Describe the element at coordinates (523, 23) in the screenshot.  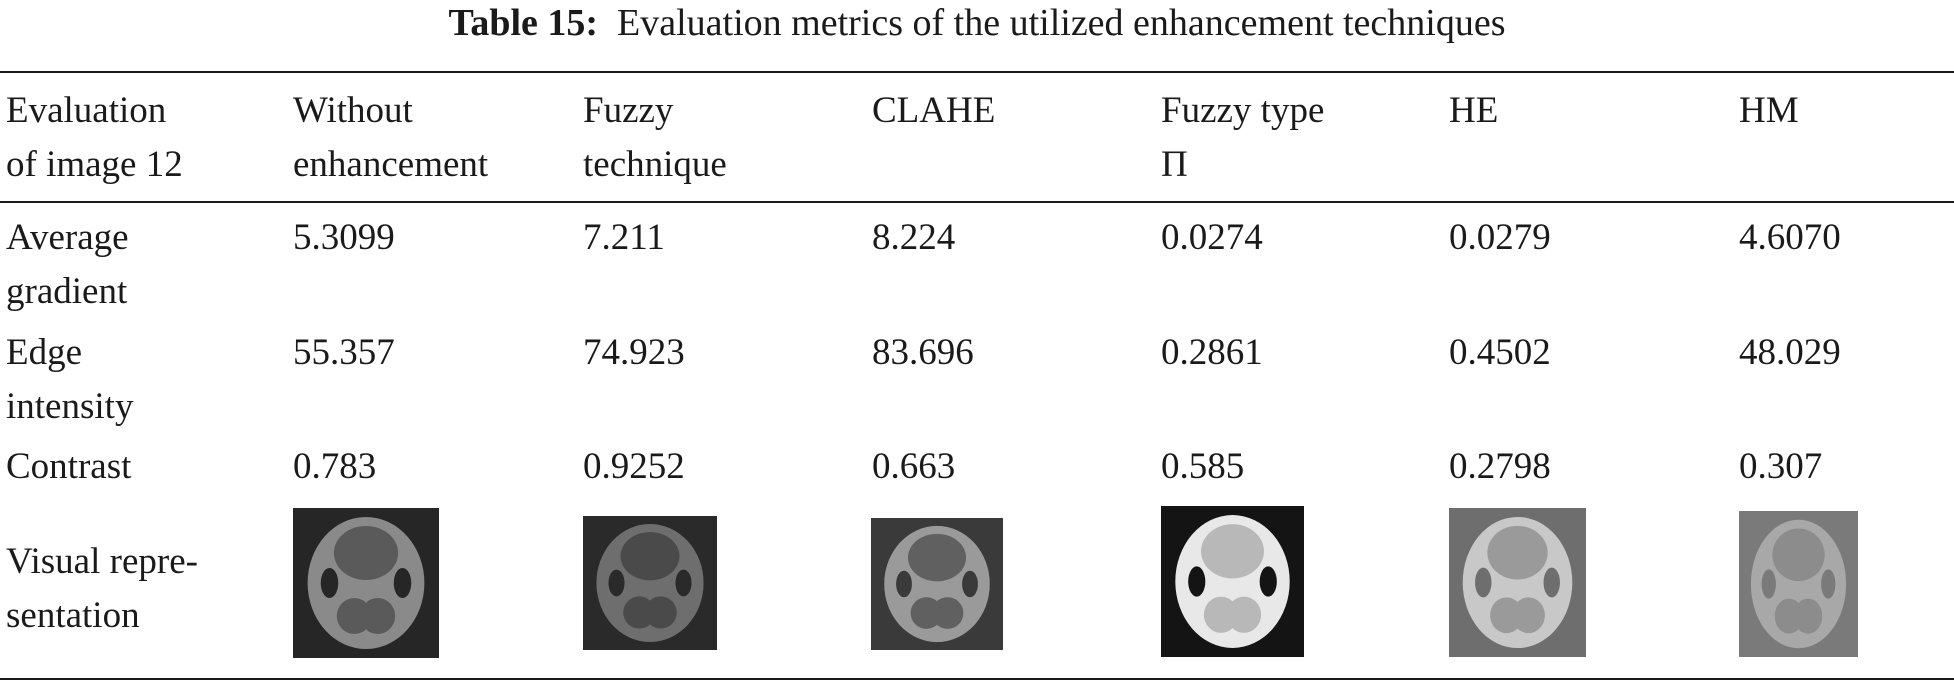
I see `caption-label: Table 15:` at that location.